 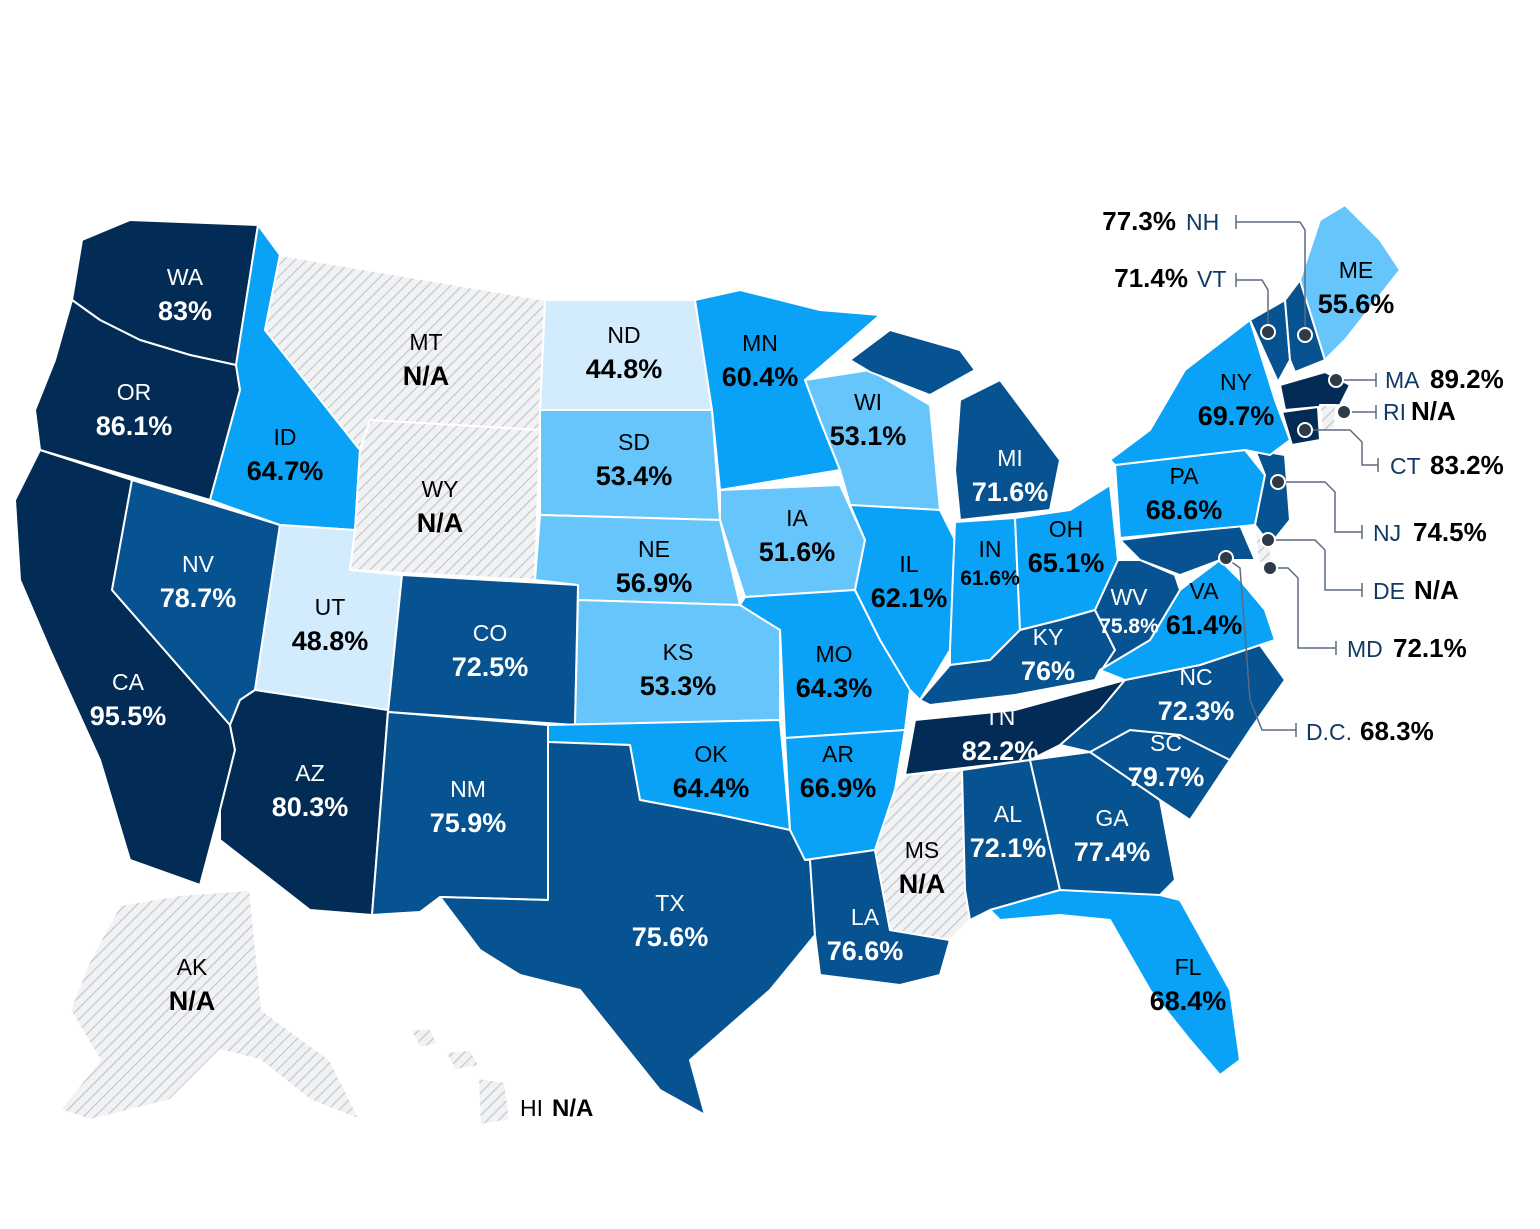 I want to click on callout-line-md, so click(x=1303, y=608).